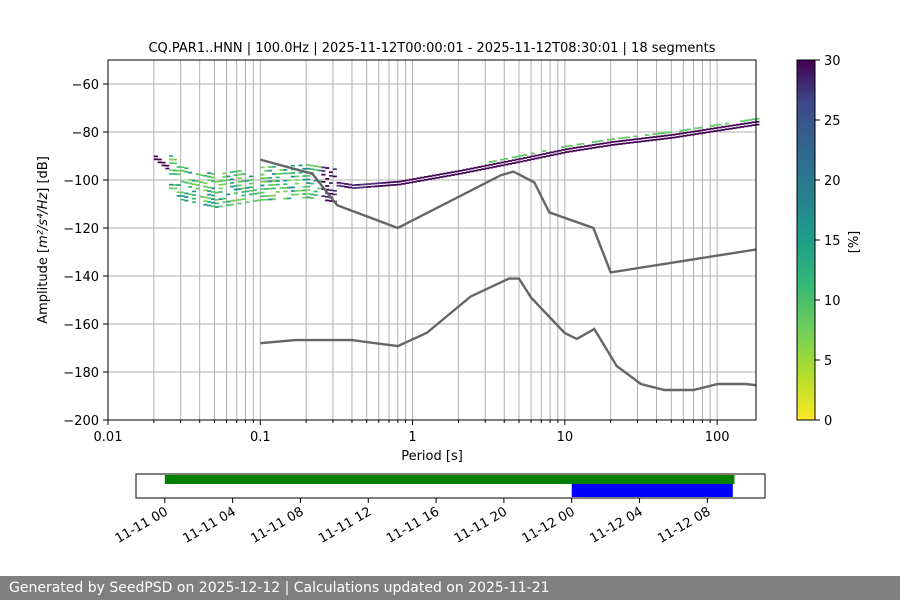 This screenshot has width=900, height=600. Describe the element at coordinates (81, 229) in the screenshot. I see `y-tick-label: −120` at that location.